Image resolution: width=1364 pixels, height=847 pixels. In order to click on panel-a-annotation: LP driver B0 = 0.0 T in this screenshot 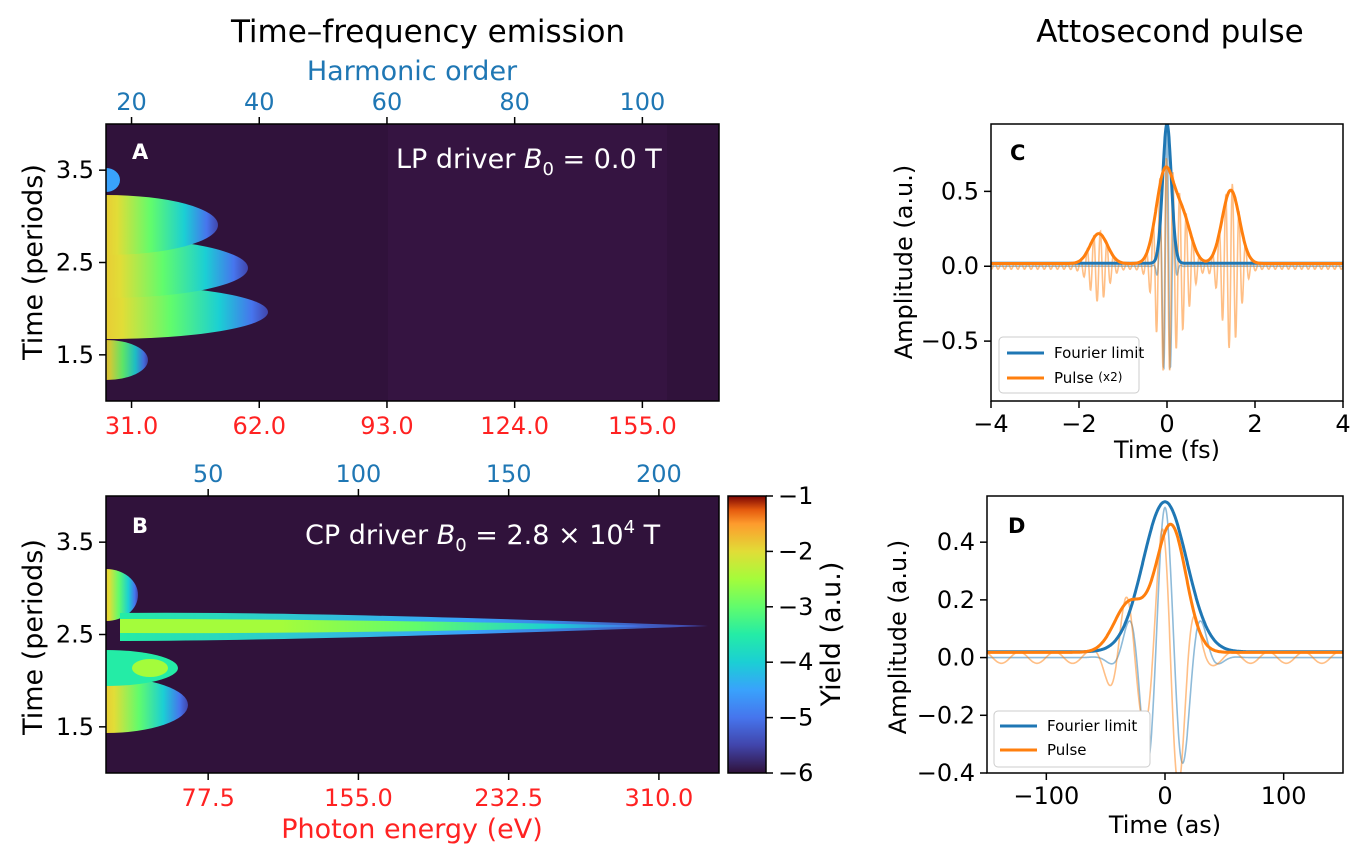, I will do `click(529, 162)`.